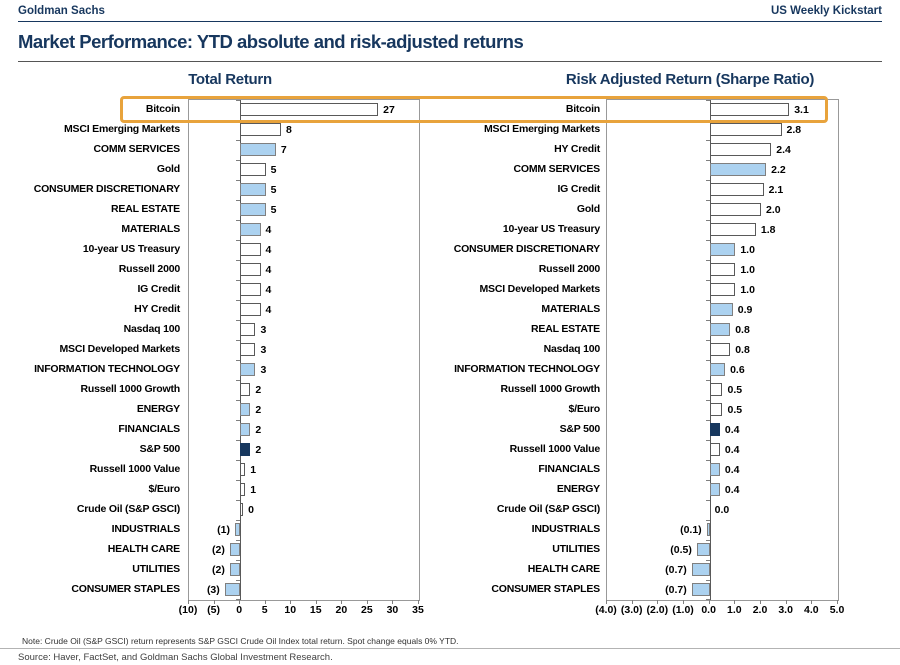  What do you see at coordinates (418, 610) in the screenshot?
I see `x-axis-tick-label: 35` at bounding box center [418, 610].